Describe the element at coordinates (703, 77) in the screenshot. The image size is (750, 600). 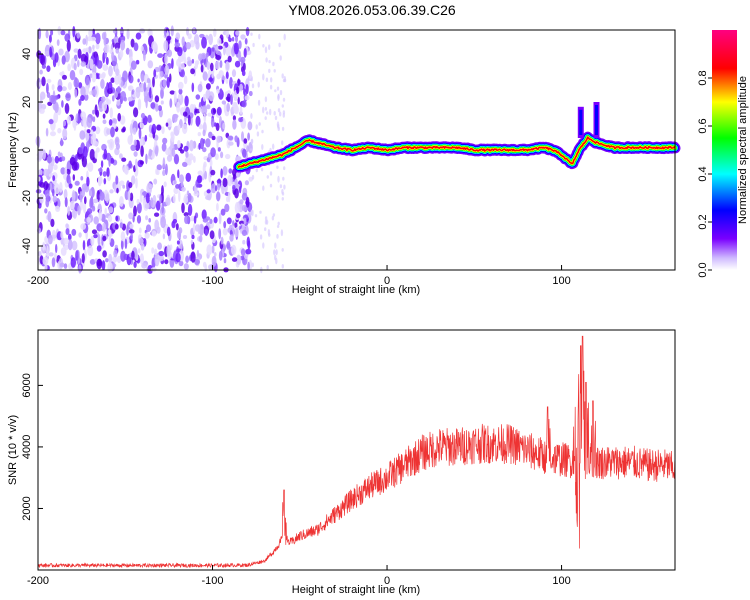
I see `colorbar-tick-label: 0.8` at that location.